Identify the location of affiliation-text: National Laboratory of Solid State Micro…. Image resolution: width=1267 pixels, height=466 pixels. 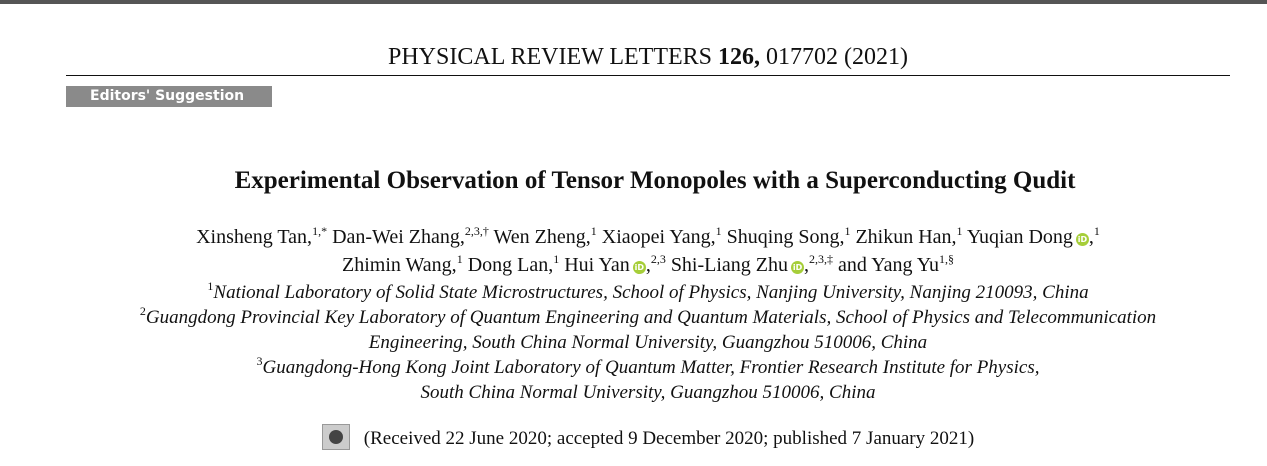
(651, 292).